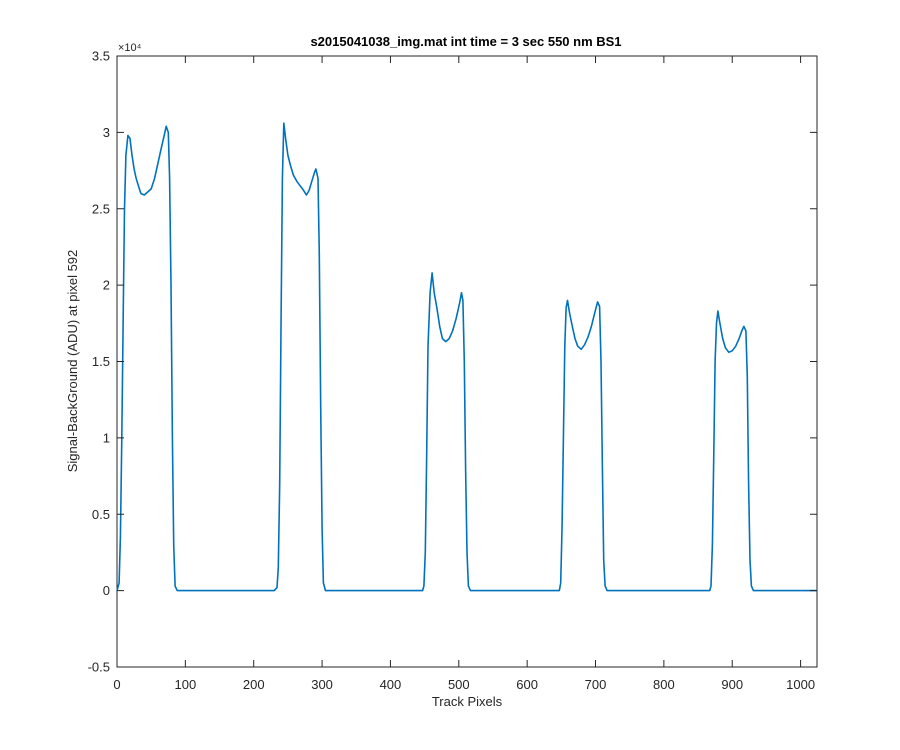  I want to click on y-tick-label: 2, so click(106, 285).